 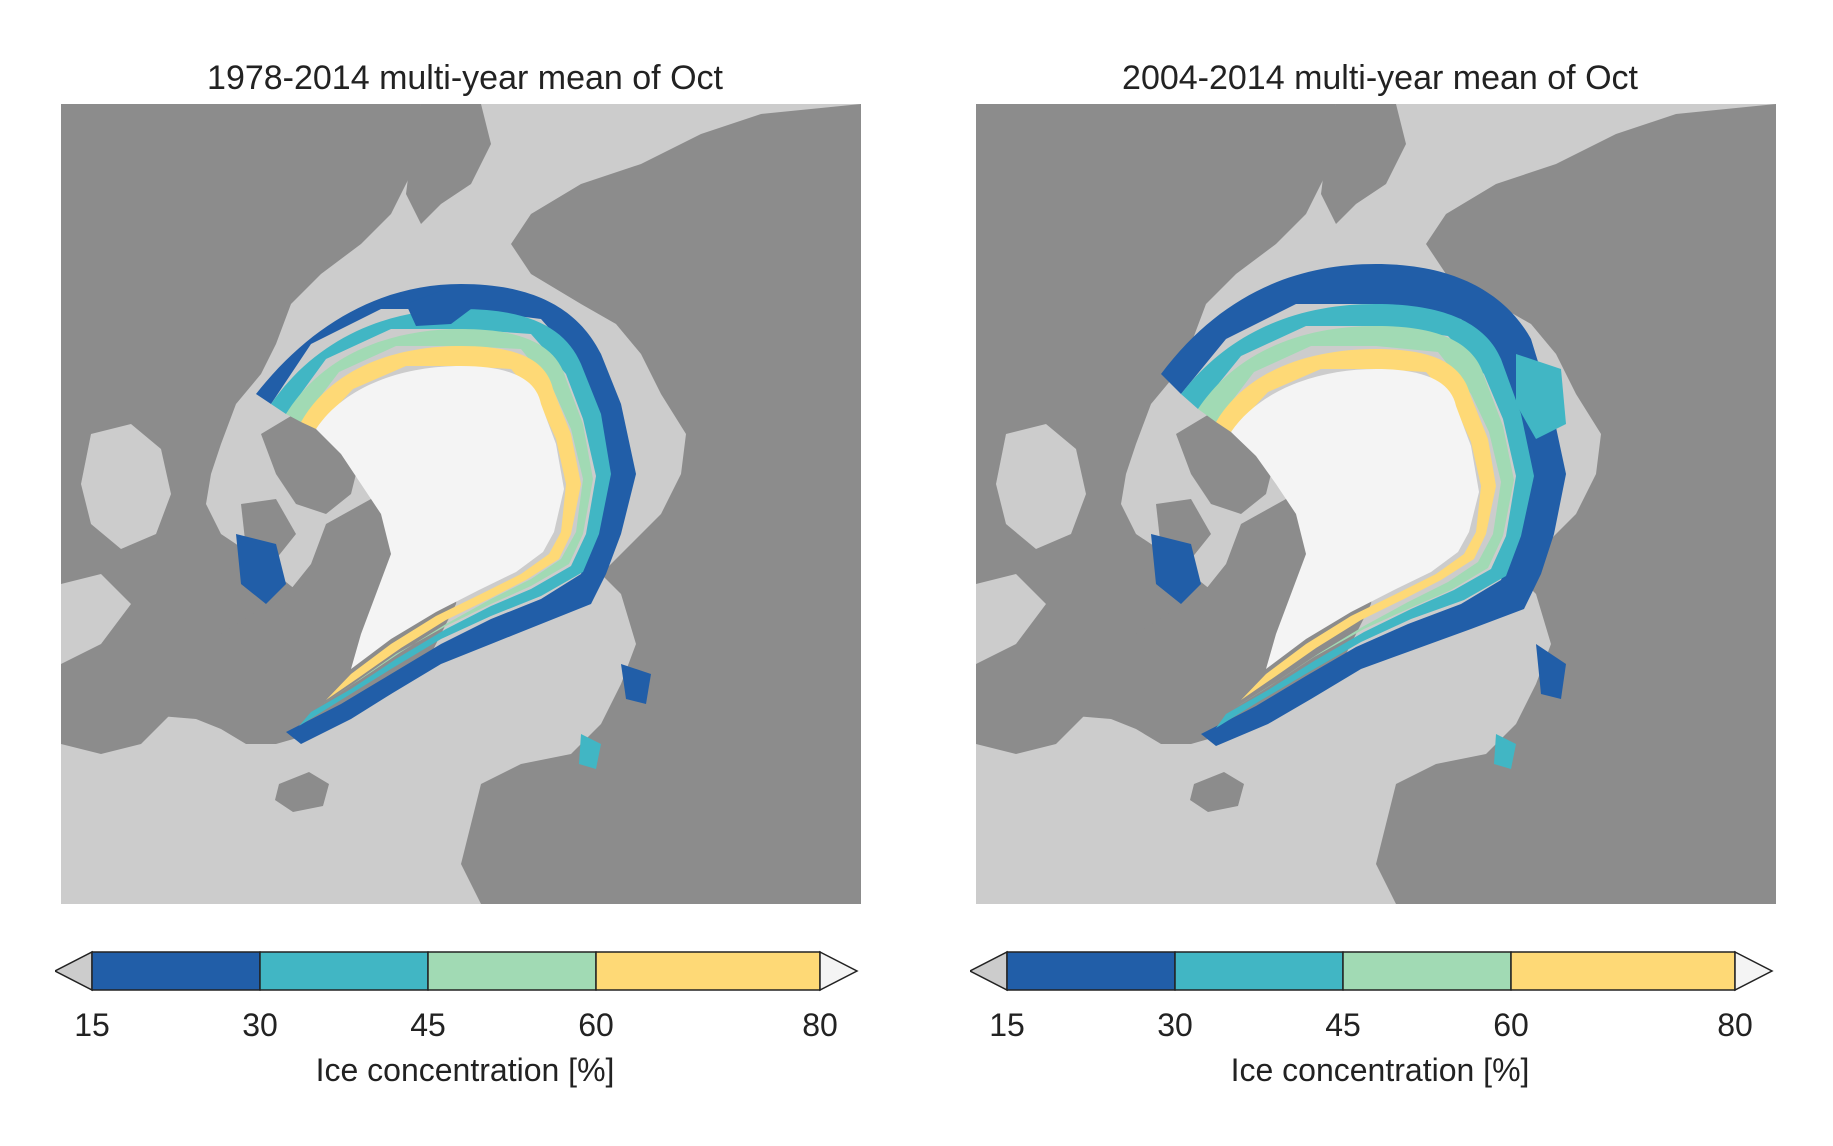 What do you see at coordinates (1380, 78) in the screenshot?
I see `map-title: 2004-2014 multi-year mean of Oct` at bounding box center [1380, 78].